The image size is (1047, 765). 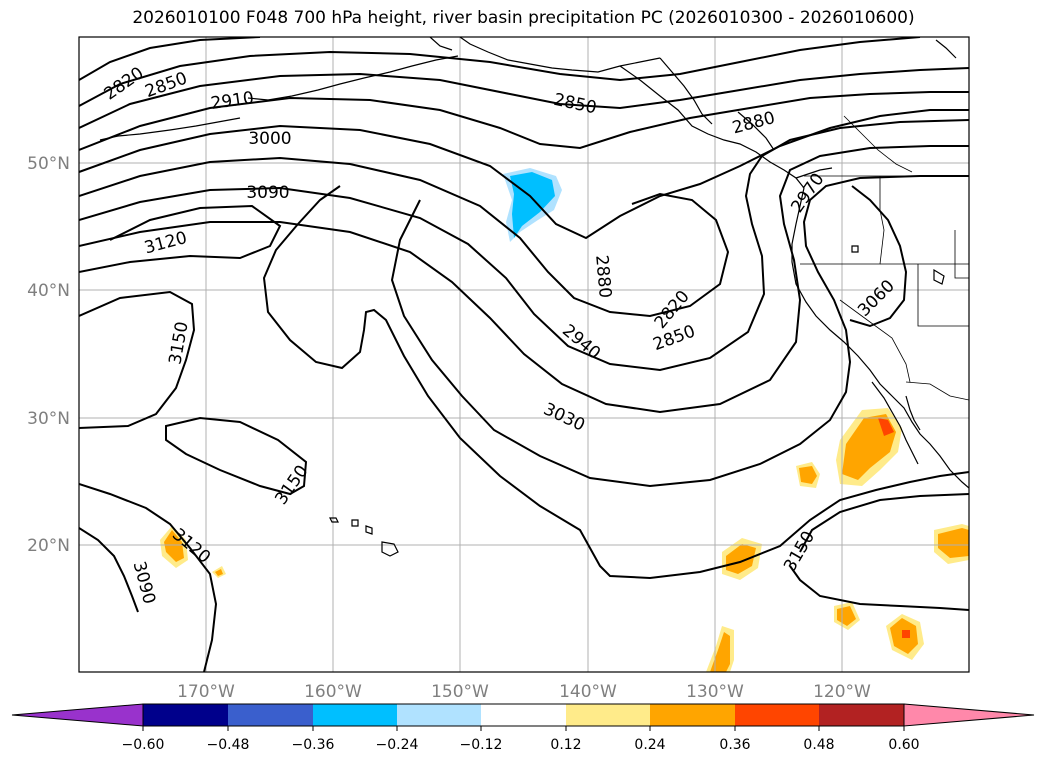 I want to click on lat-label-20n: 20°N, so click(x=48, y=546).